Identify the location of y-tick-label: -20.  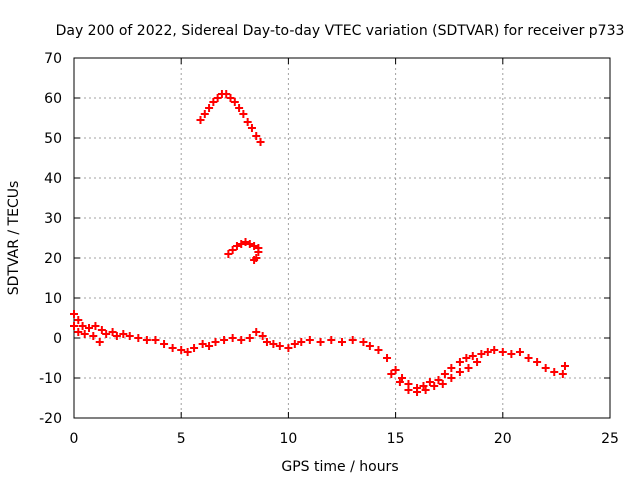
(50, 419).